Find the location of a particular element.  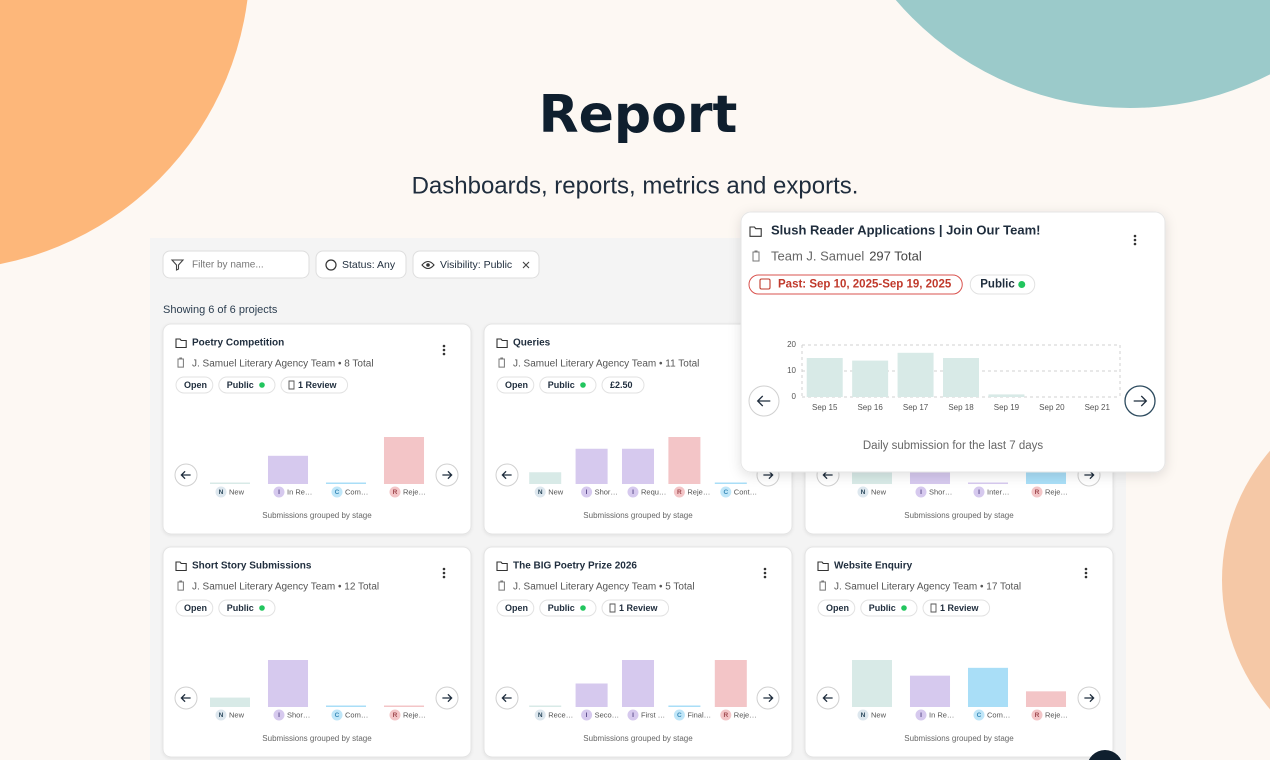

visibility-filter: Visibility: Public is located at coordinates (476, 264).